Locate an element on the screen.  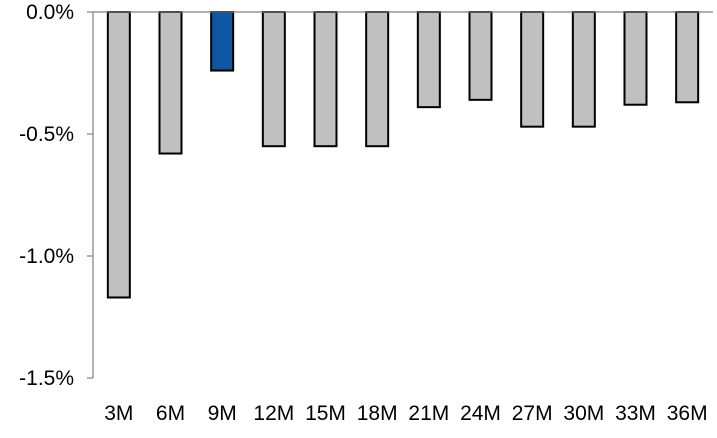
x-tick-labels: 3M 6M 9M 12M 15M 18M 21M 24M 27M 30M 33M 36M is located at coordinates (405, 413).